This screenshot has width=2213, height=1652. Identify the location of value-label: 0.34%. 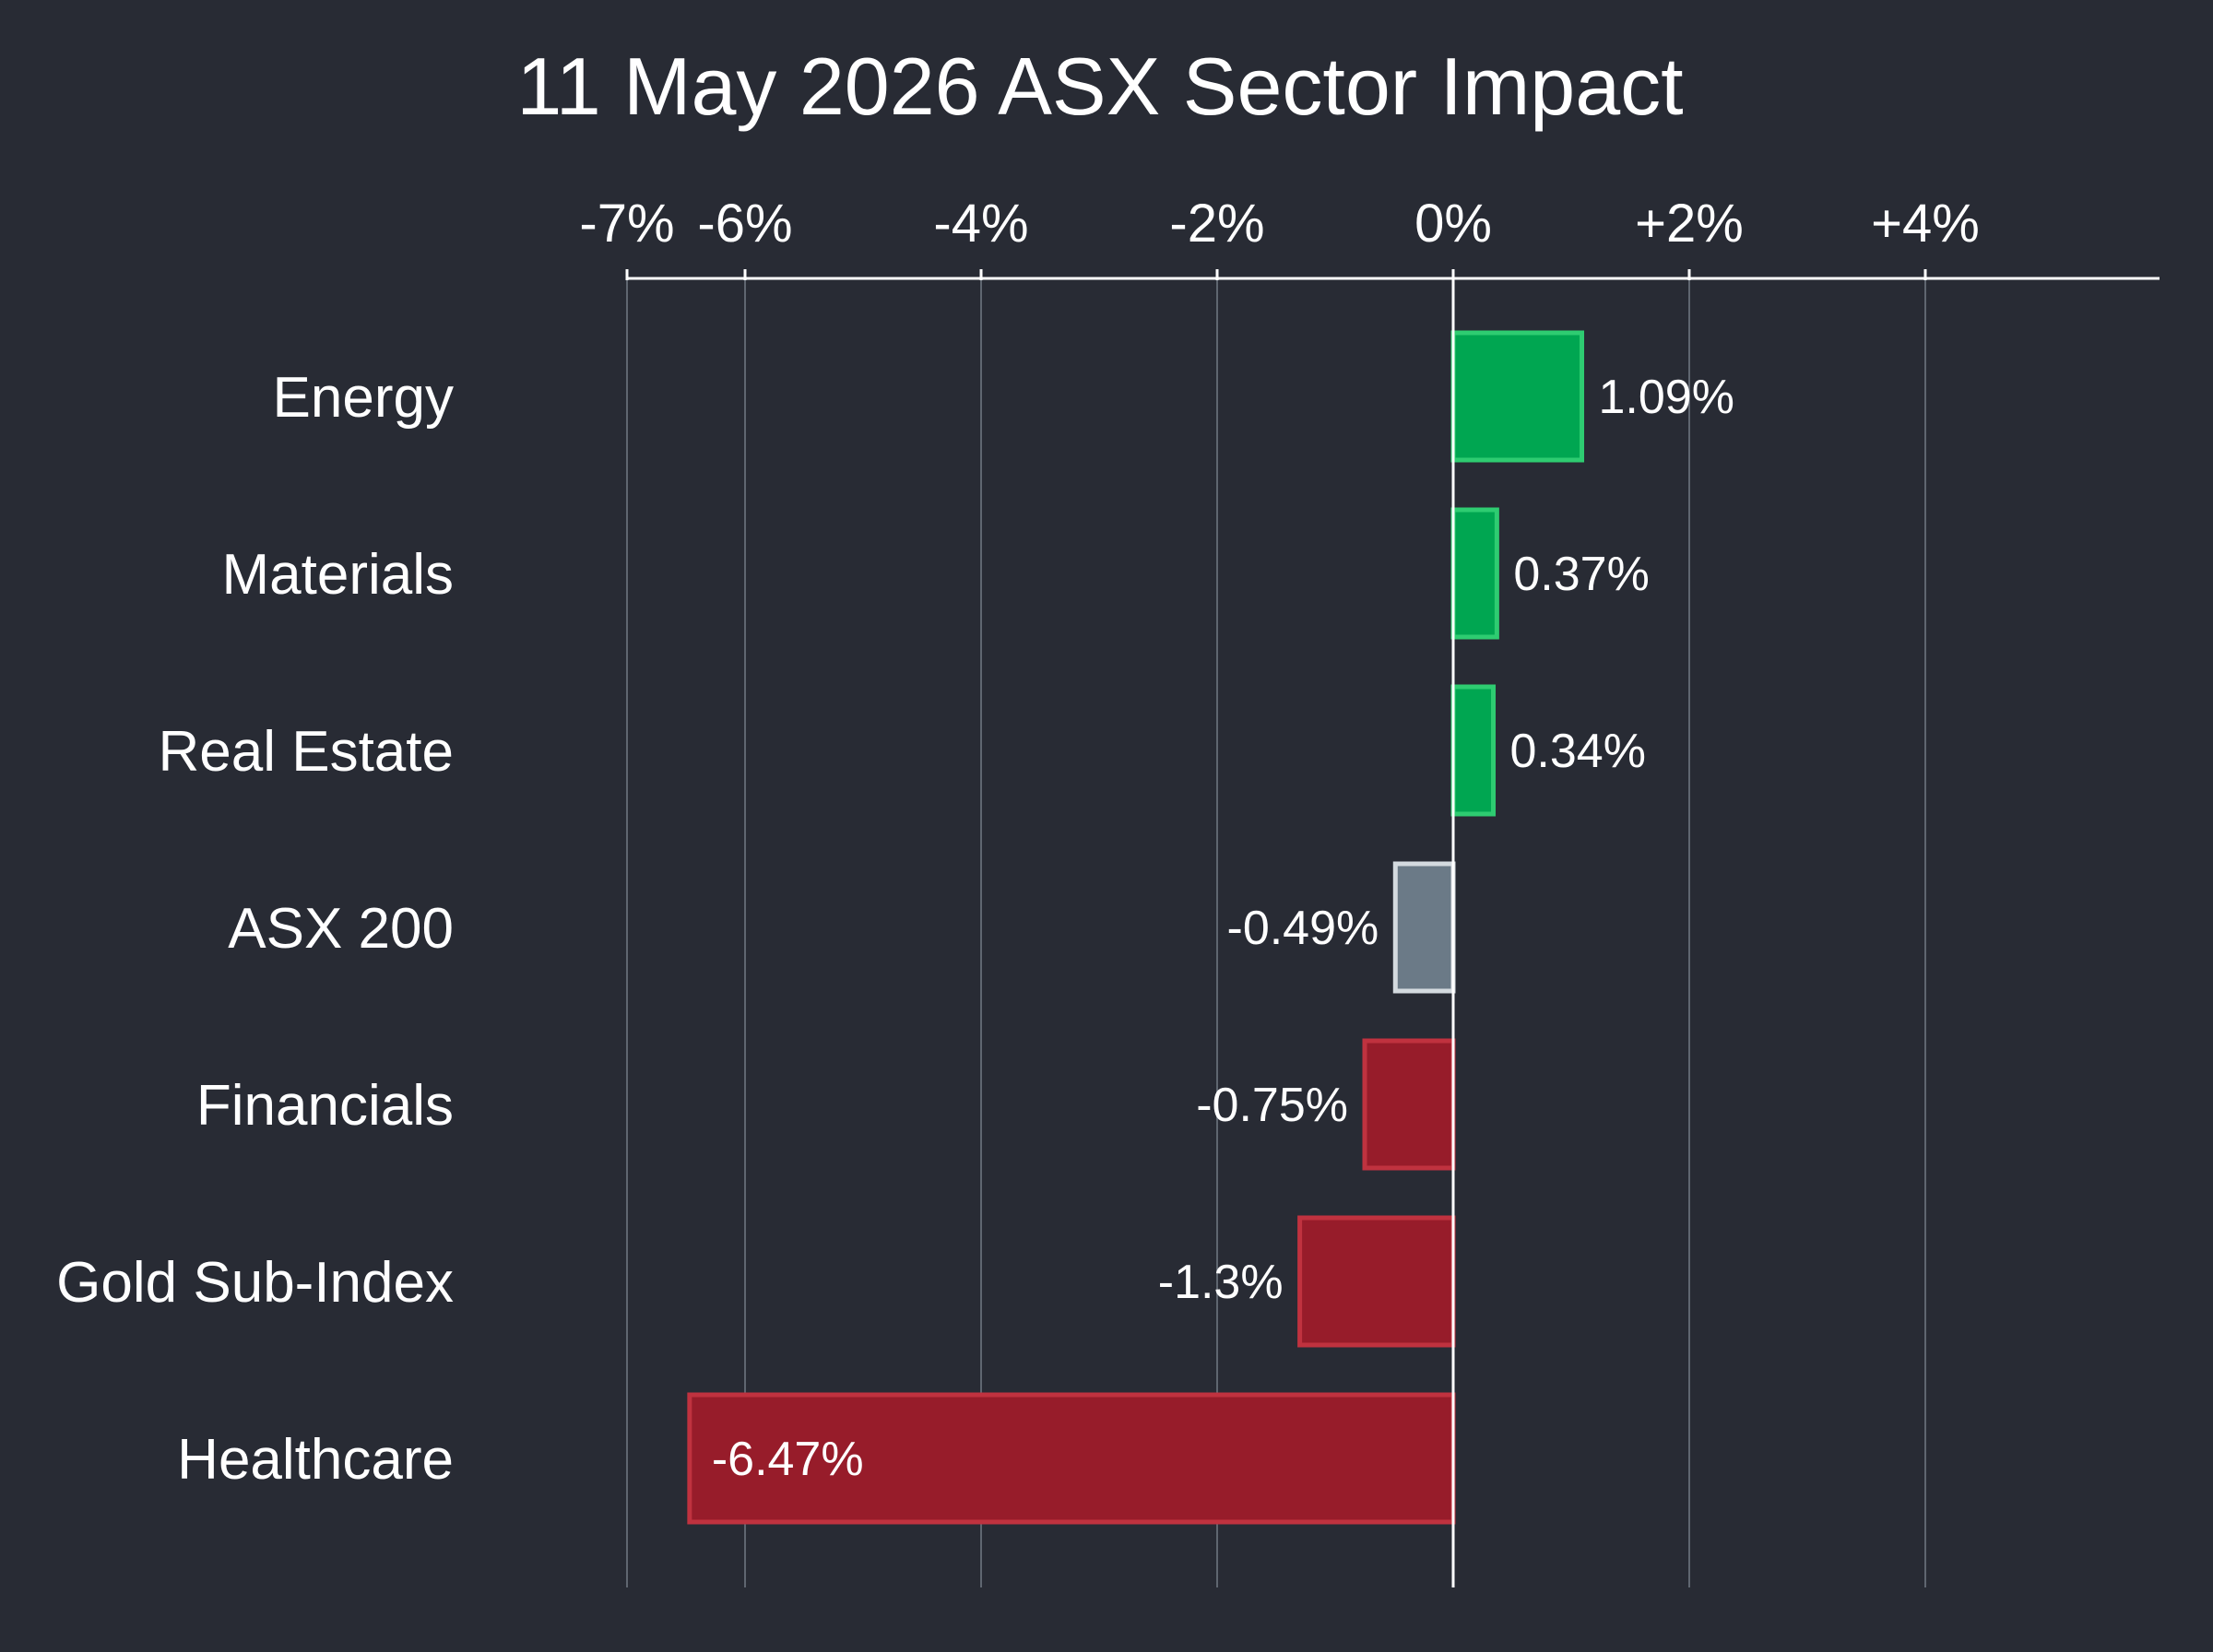
(1578, 751).